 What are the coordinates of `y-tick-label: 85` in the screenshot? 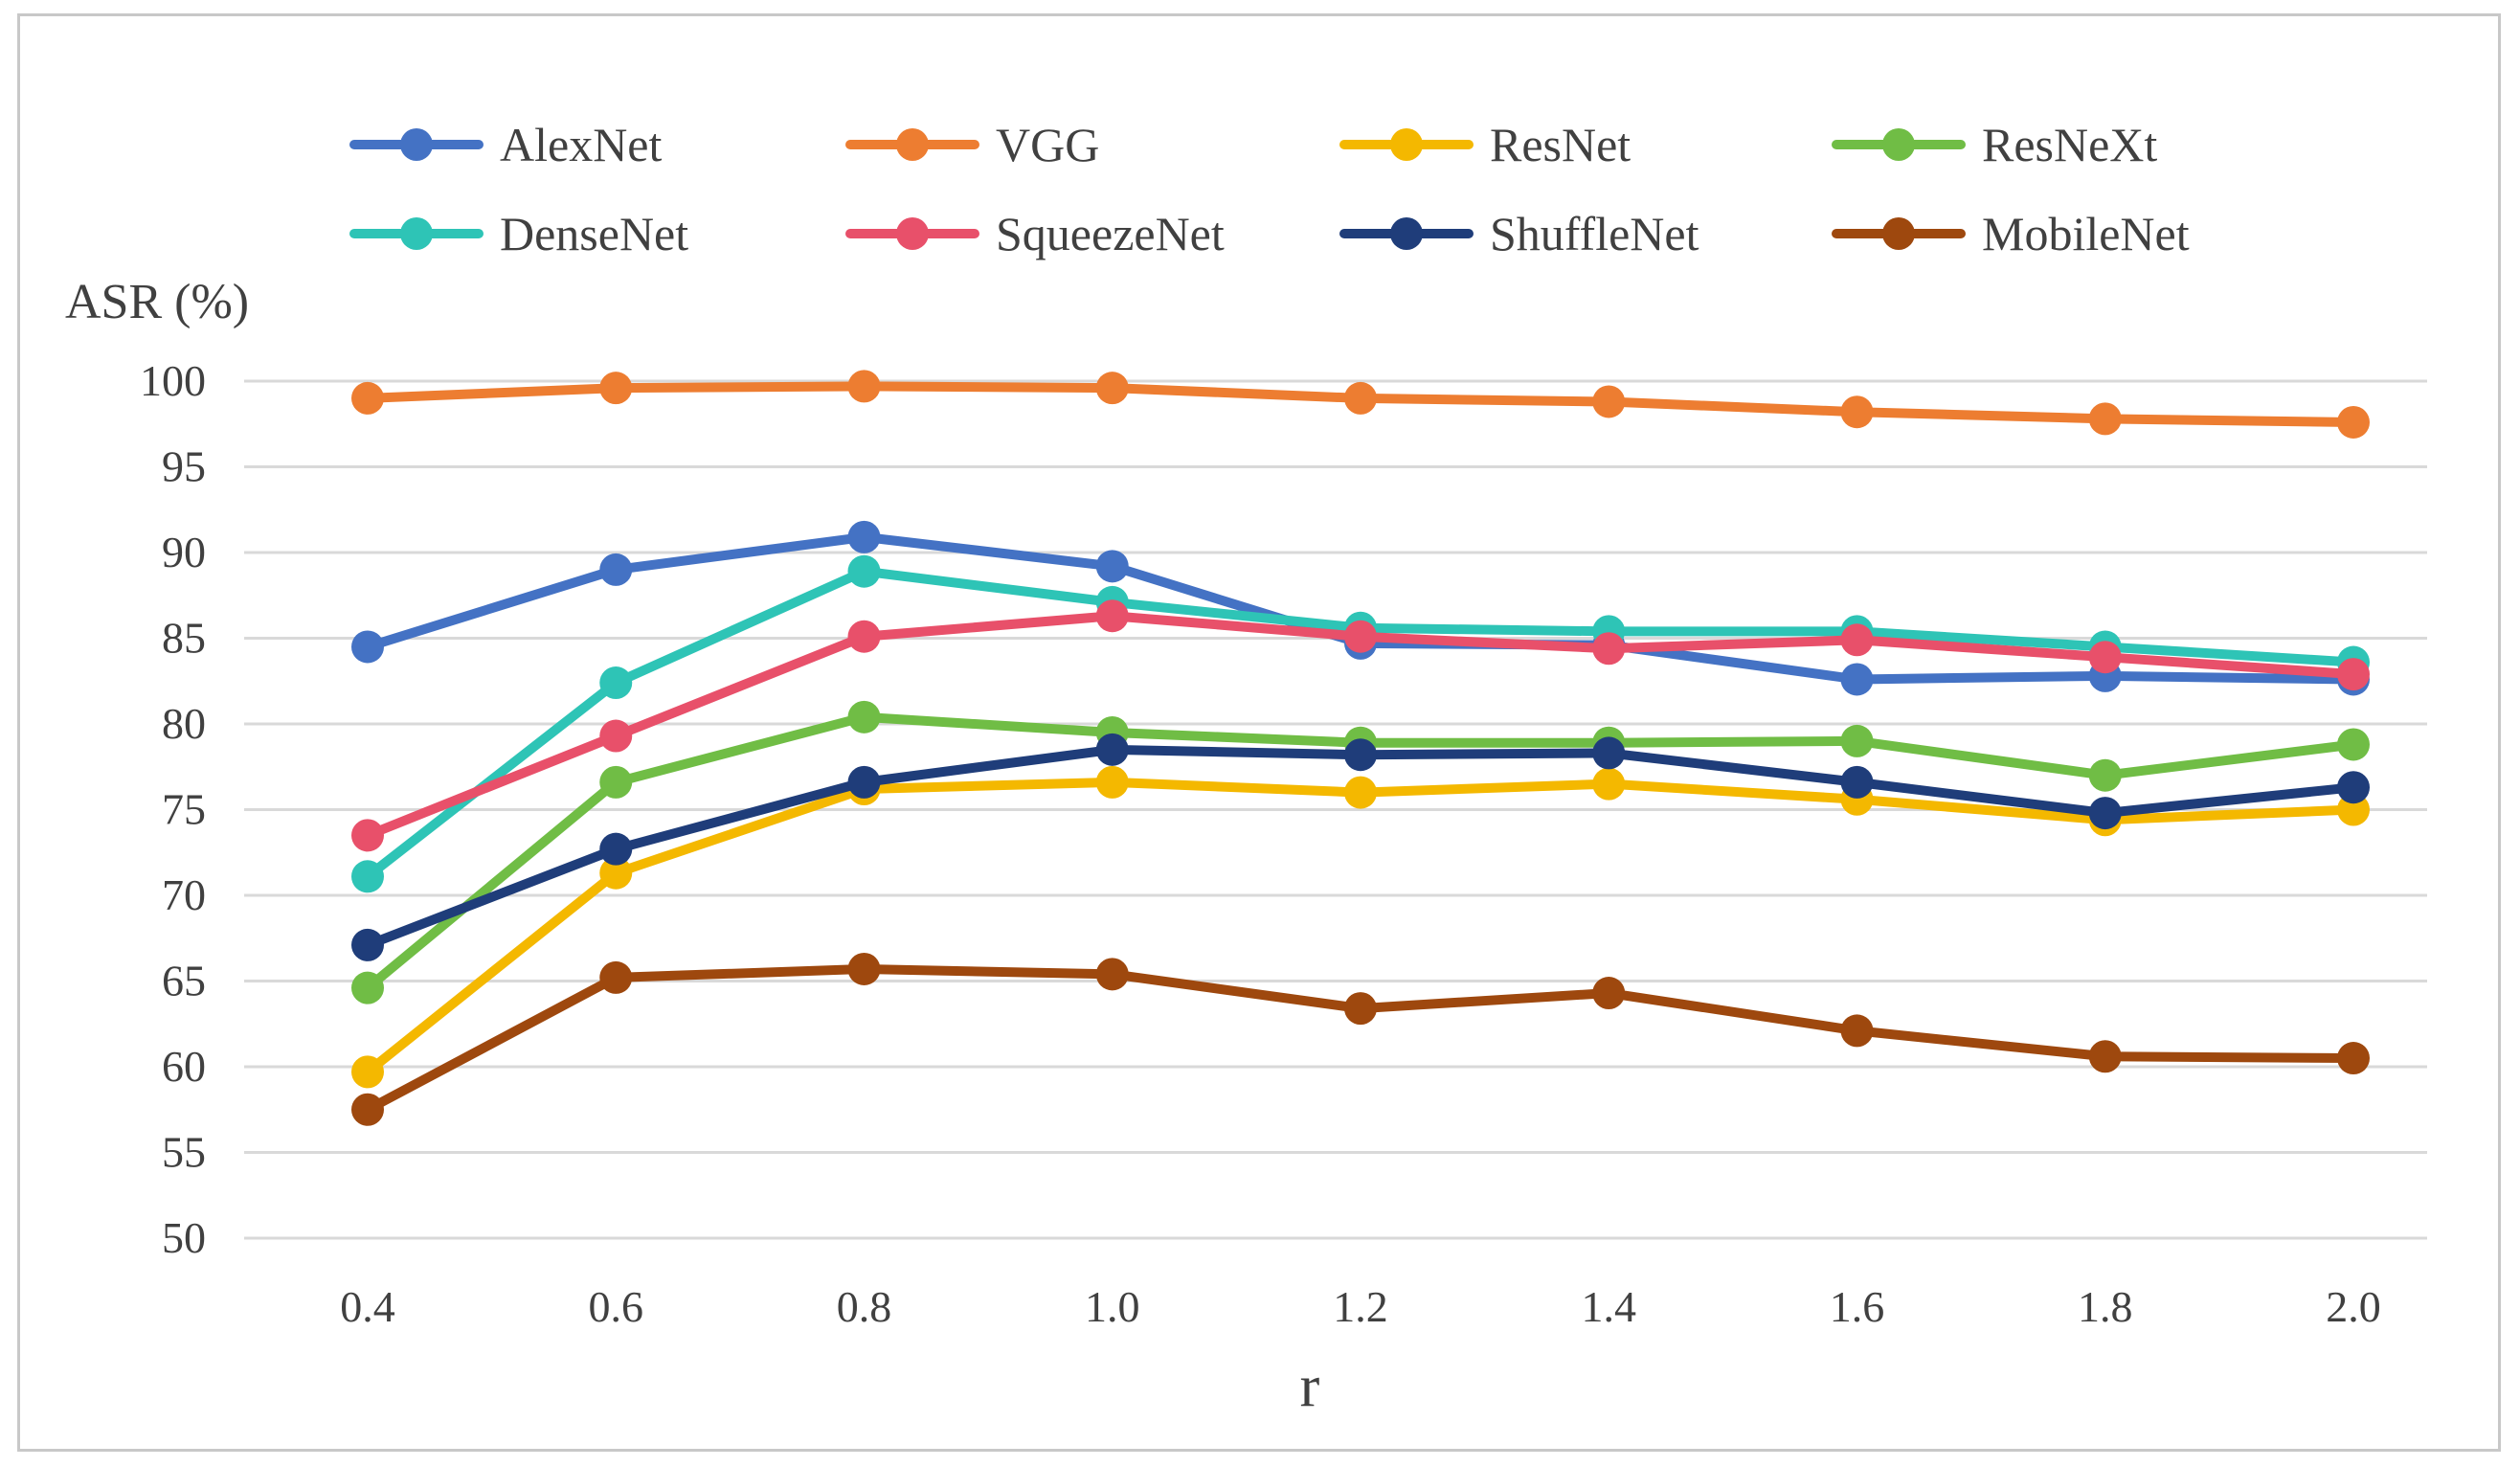 It's located at (184, 638).